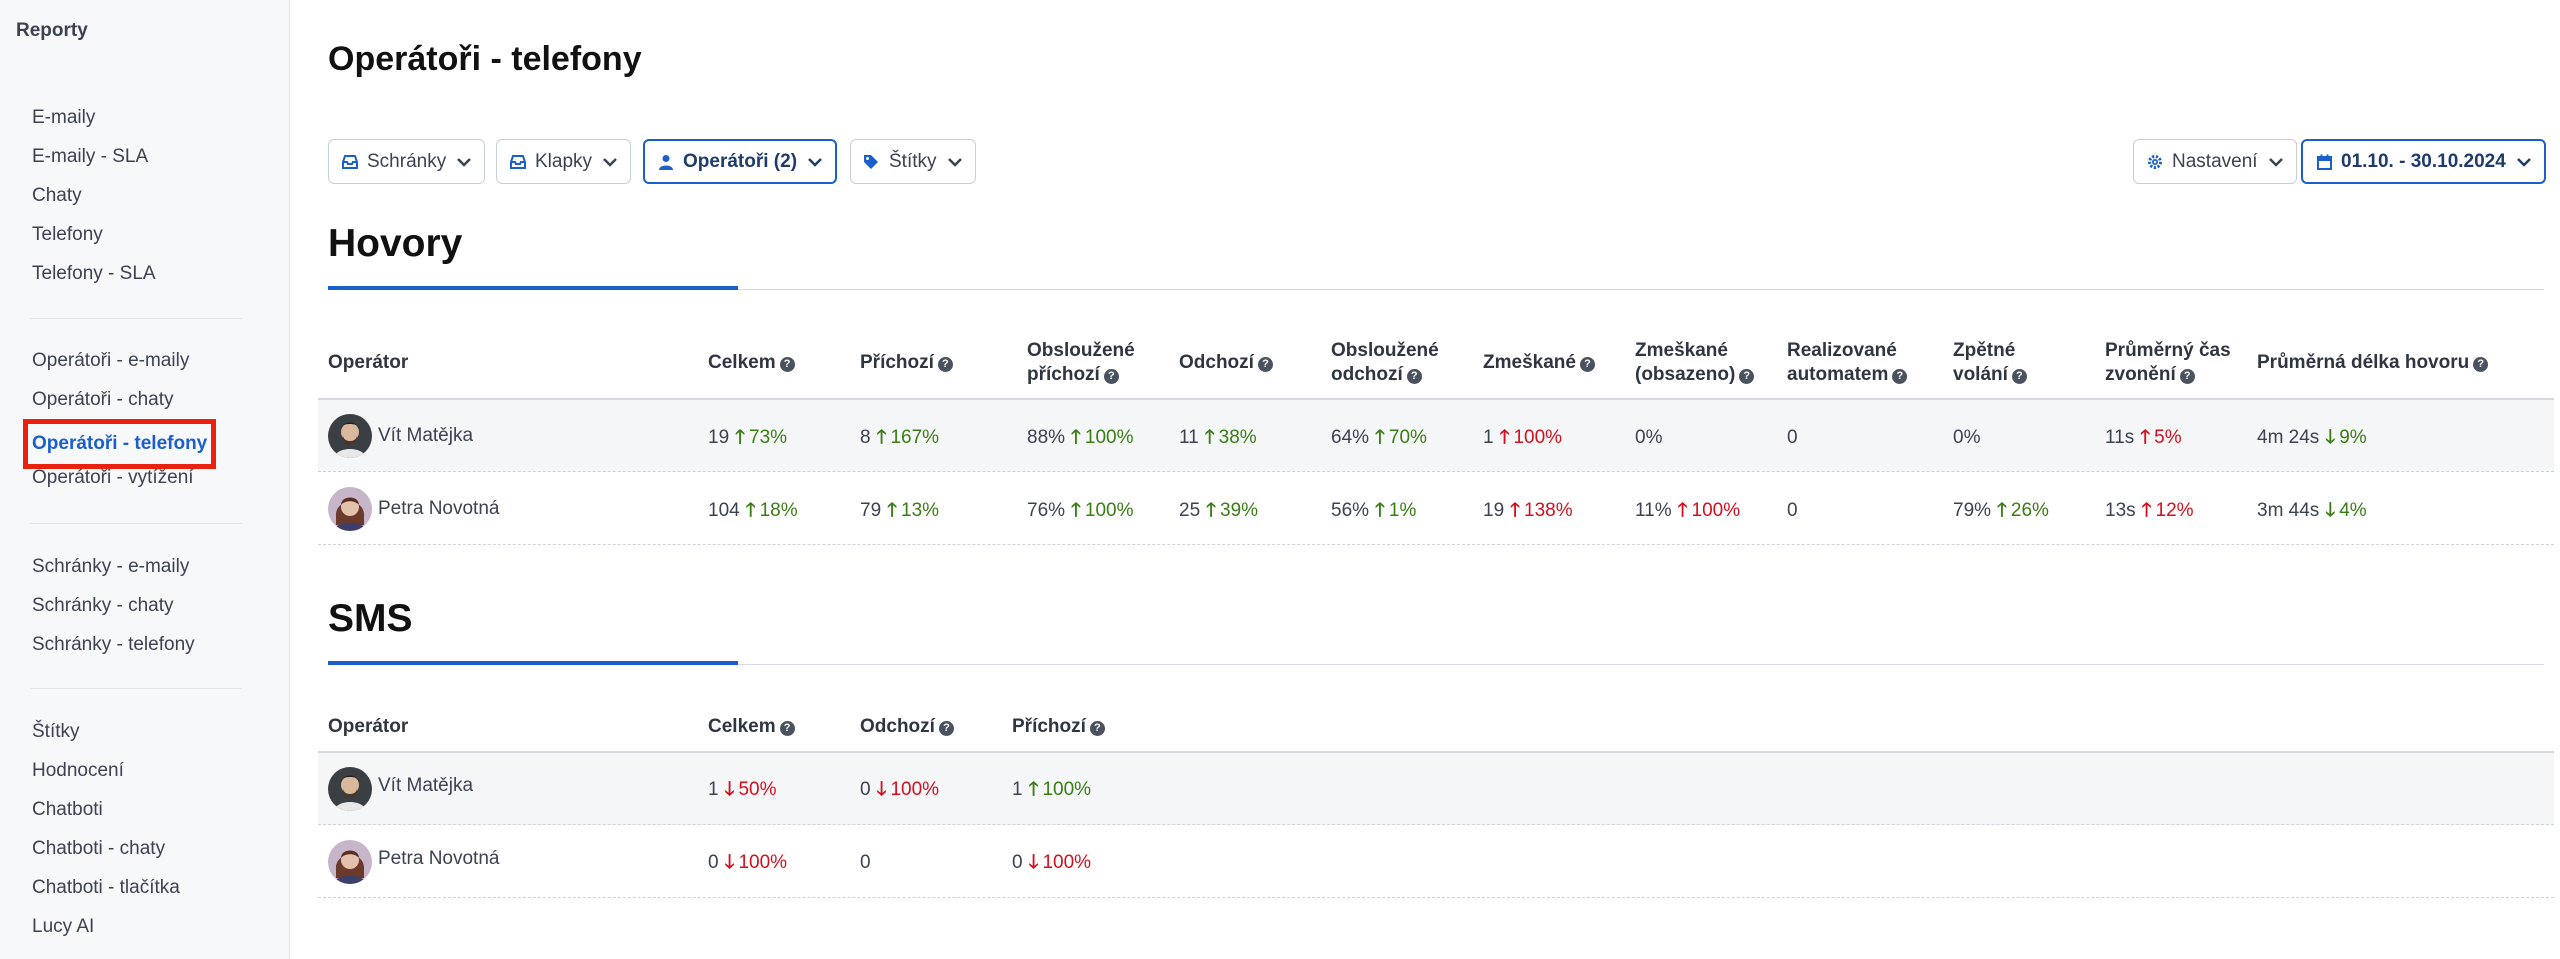  I want to click on col-header-prum-cas: Průměrný čas zvonění?, so click(2168, 362).